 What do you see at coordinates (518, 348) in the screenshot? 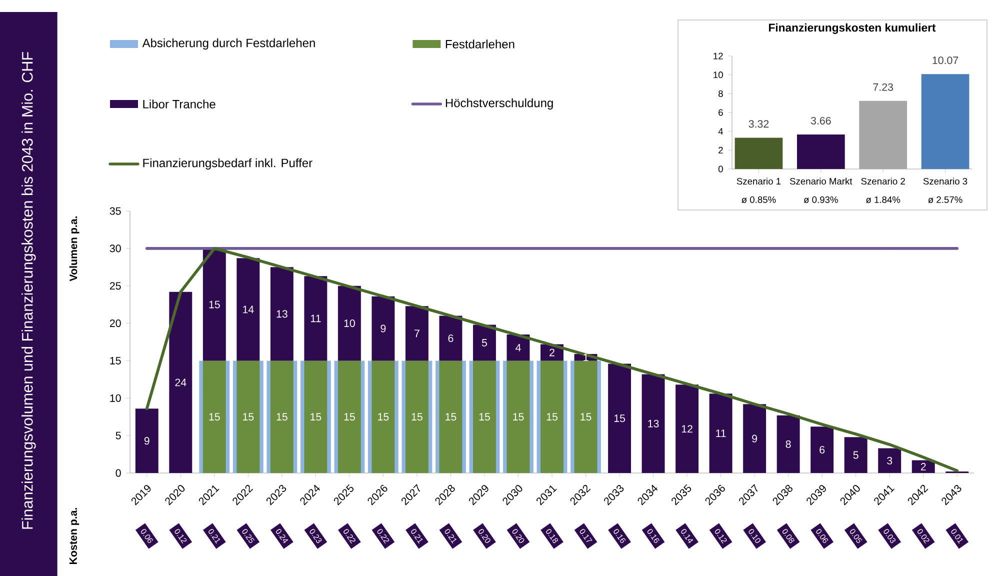
I see `data-label: 4` at bounding box center [518, 348].